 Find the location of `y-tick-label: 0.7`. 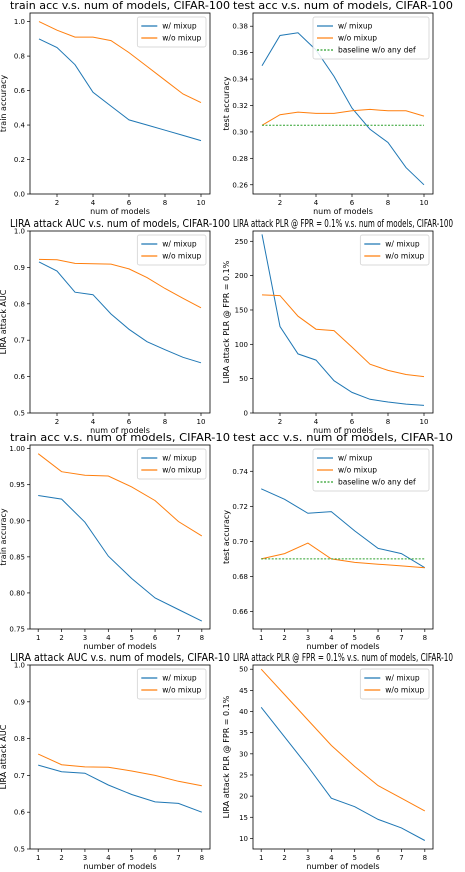

y-tick-label: 0.7 is located at coordinates (19, 341).